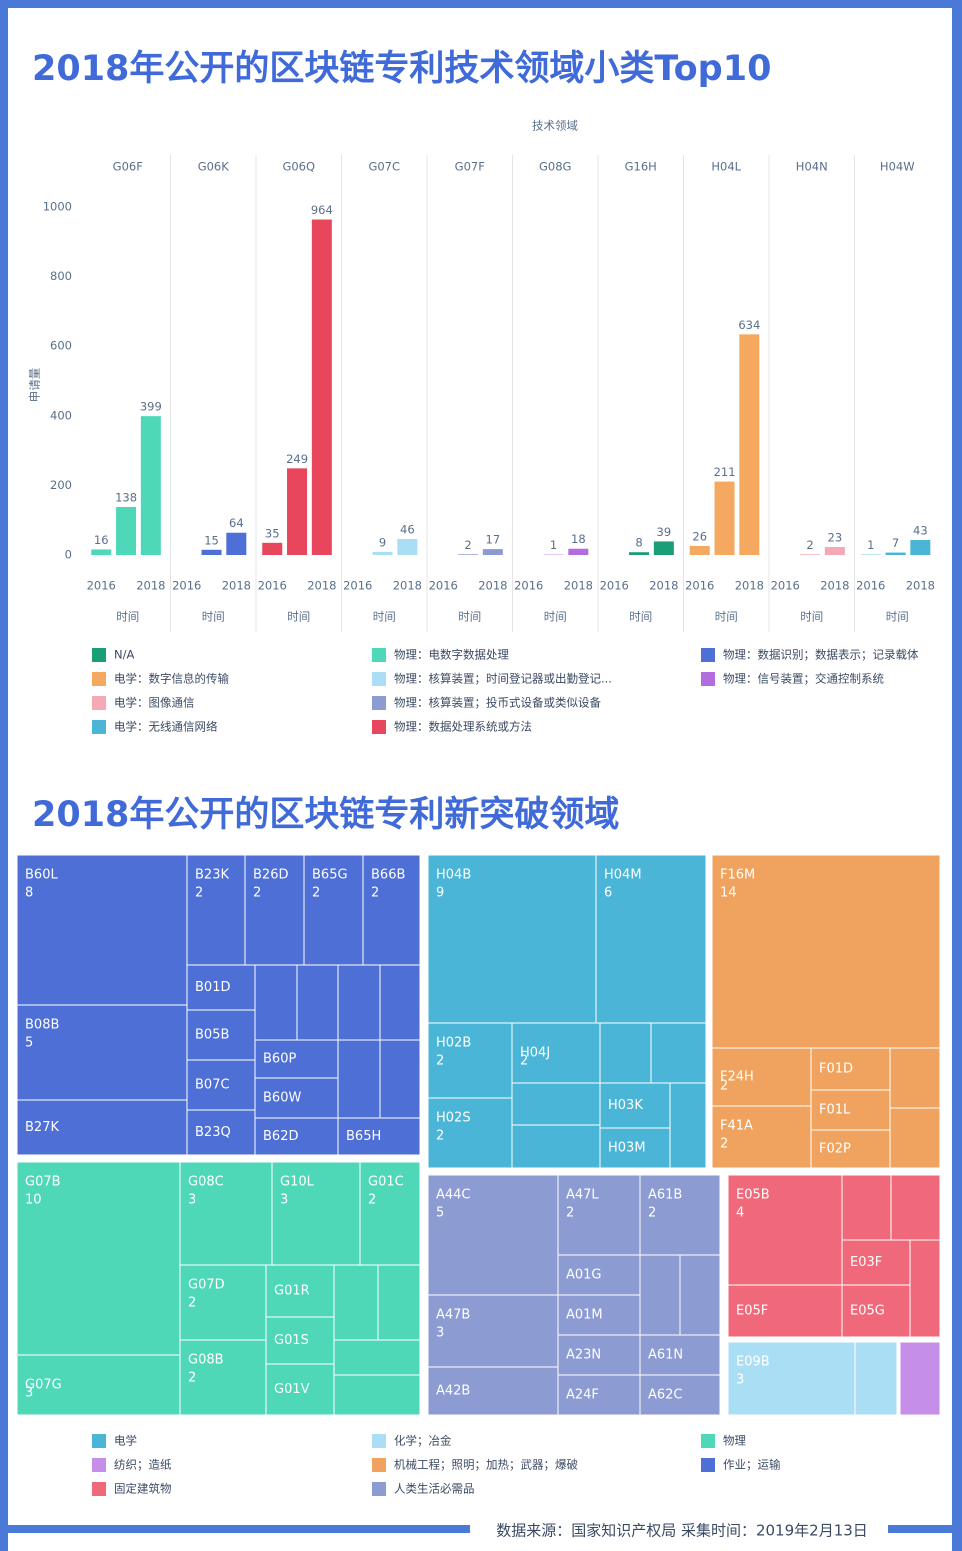  Describe the element at coordinates (214, 167) in the screenshot. I see `facet-label: G06K` at that location.